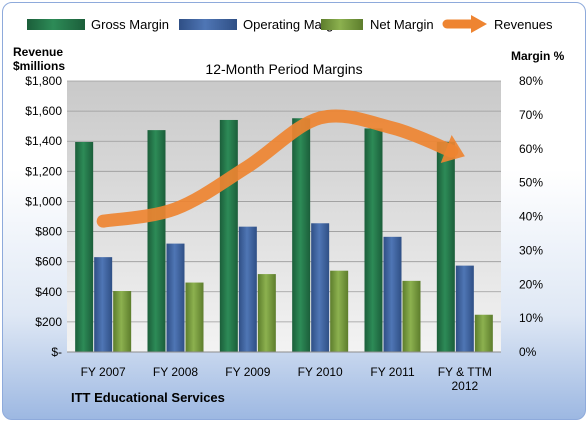 The width and height of the screenshot is (588, 422). Describe the element at coordinates (48, 262) in the screenshot. I see `y-left-tick-label: $600` at that location.